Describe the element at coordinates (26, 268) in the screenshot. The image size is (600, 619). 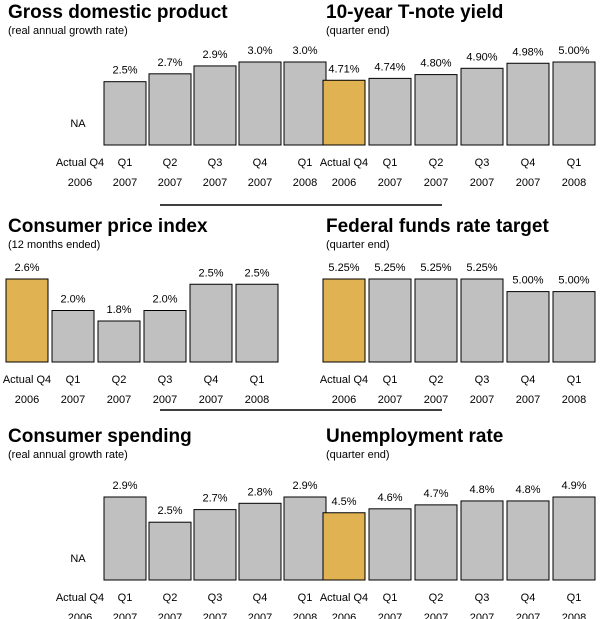
I see `bar-value-label: 2.6%` at that location.